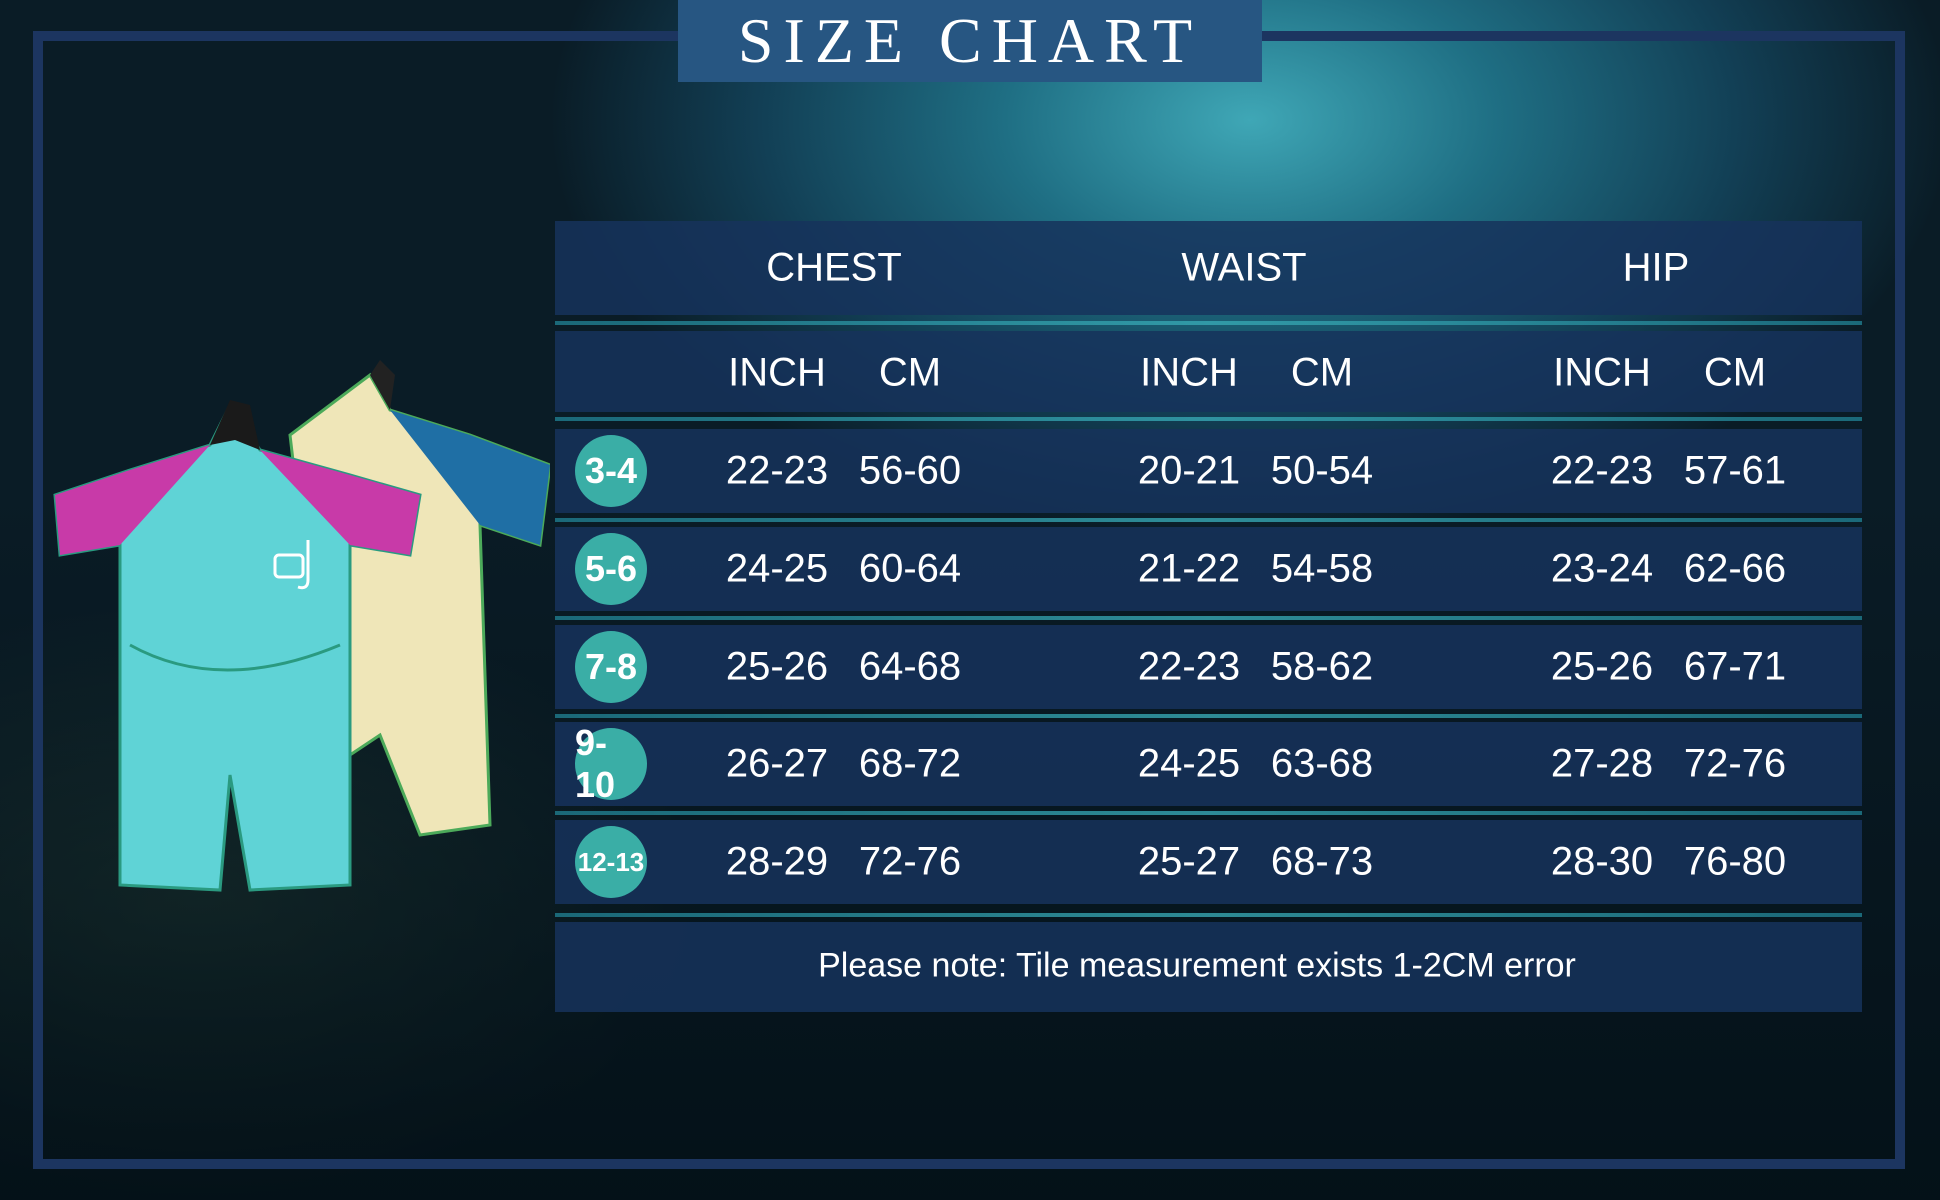  I want to click on table-cell: 54-58, so click(1322, 568).